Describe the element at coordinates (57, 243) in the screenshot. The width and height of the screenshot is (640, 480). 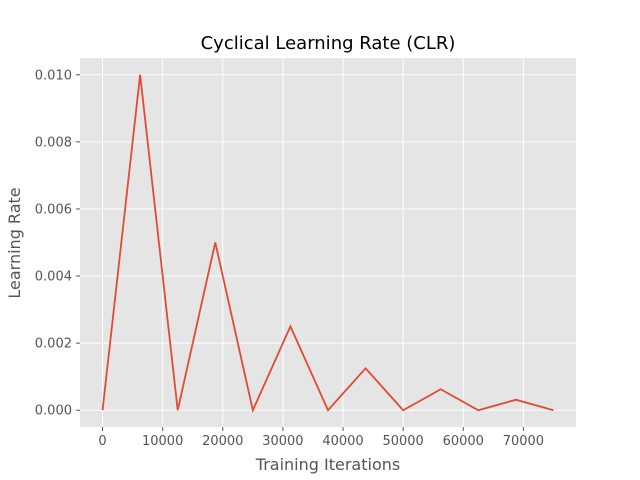
I see `y-ticks: 0.000 0.002 0.004 0.006 0.008 0.010` at that location.